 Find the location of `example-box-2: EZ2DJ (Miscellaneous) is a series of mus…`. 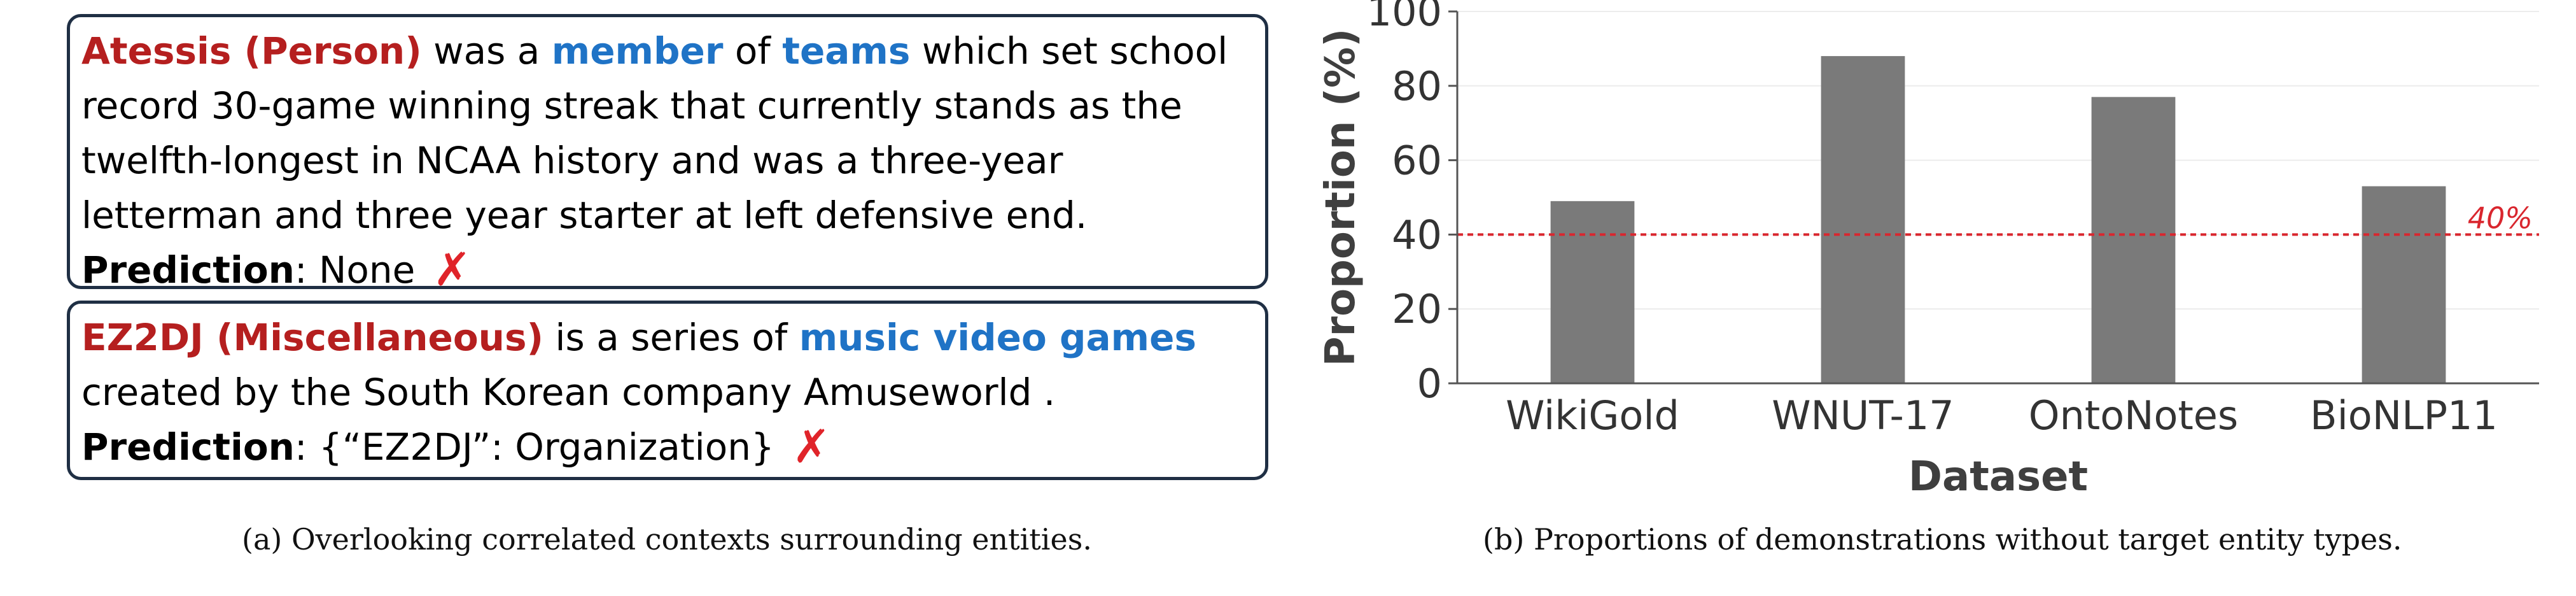

example-box-2: EZ2DJ (Miscellaneous) is a series of mus… is located at coordinates (667, 390).